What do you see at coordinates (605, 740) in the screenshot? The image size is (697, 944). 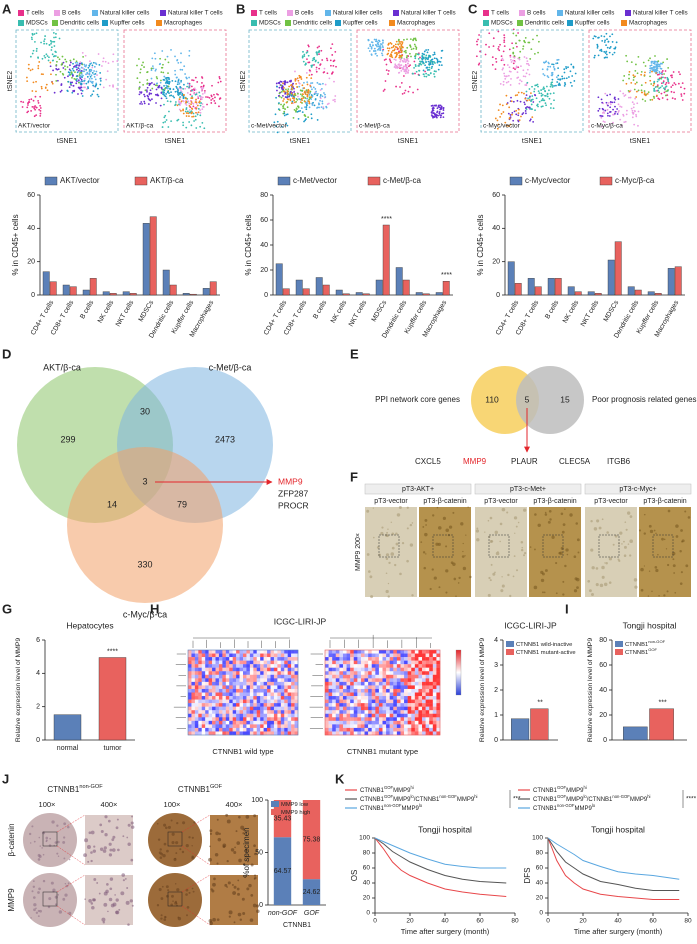 I see `y-tick-label: 0` at bounding box center [605, 740].